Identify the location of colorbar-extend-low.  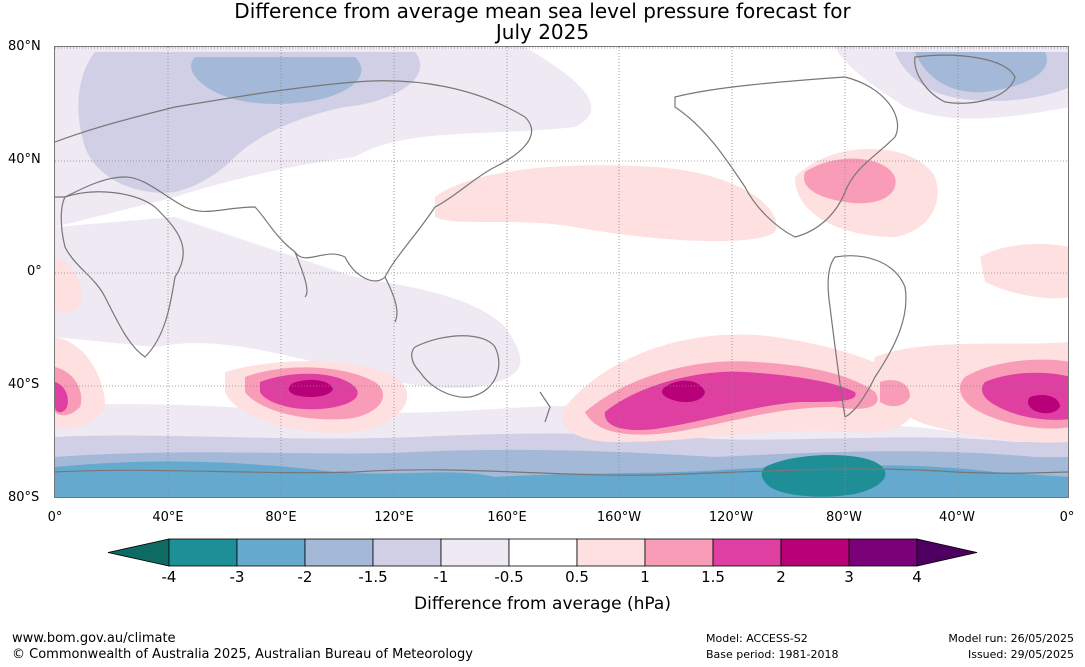
(138, 552).